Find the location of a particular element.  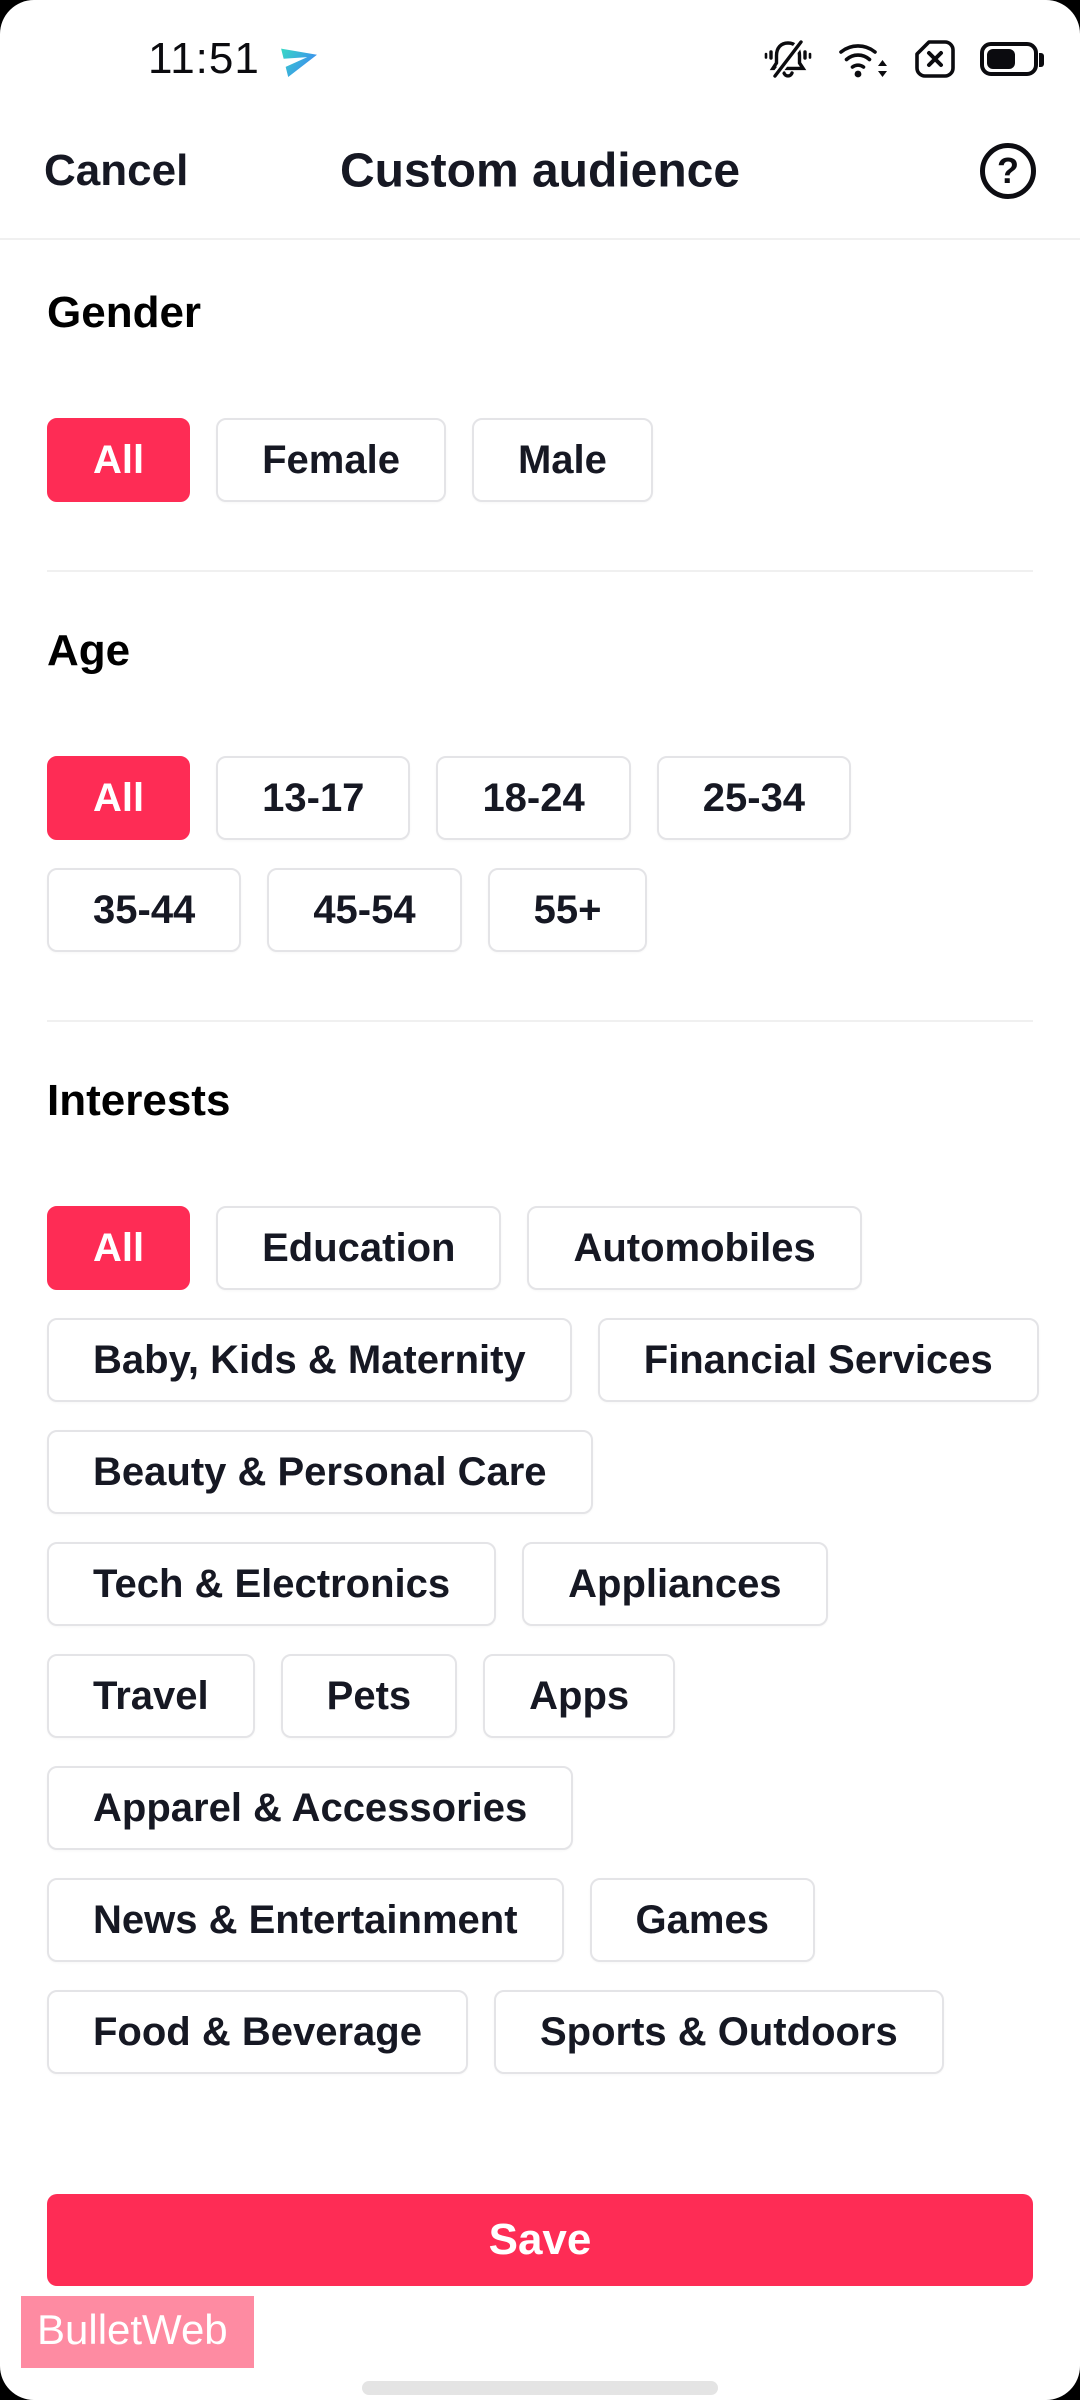

chip-row: Tech & Electronics Appliances is located at coordinates (540, 1584).